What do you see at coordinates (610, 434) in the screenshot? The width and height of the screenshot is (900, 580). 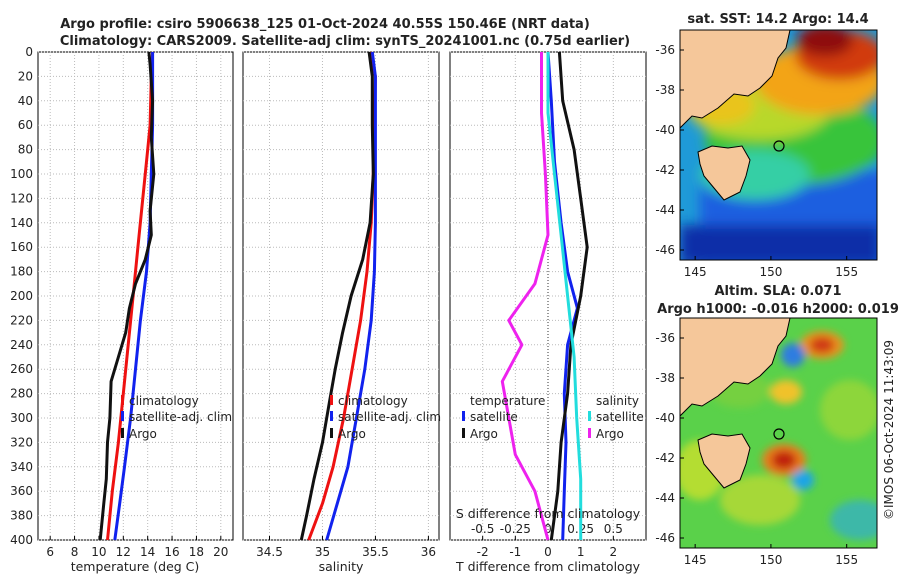 I see `legend-label-sal-argo: Argo` at bounding box center [610, 434].